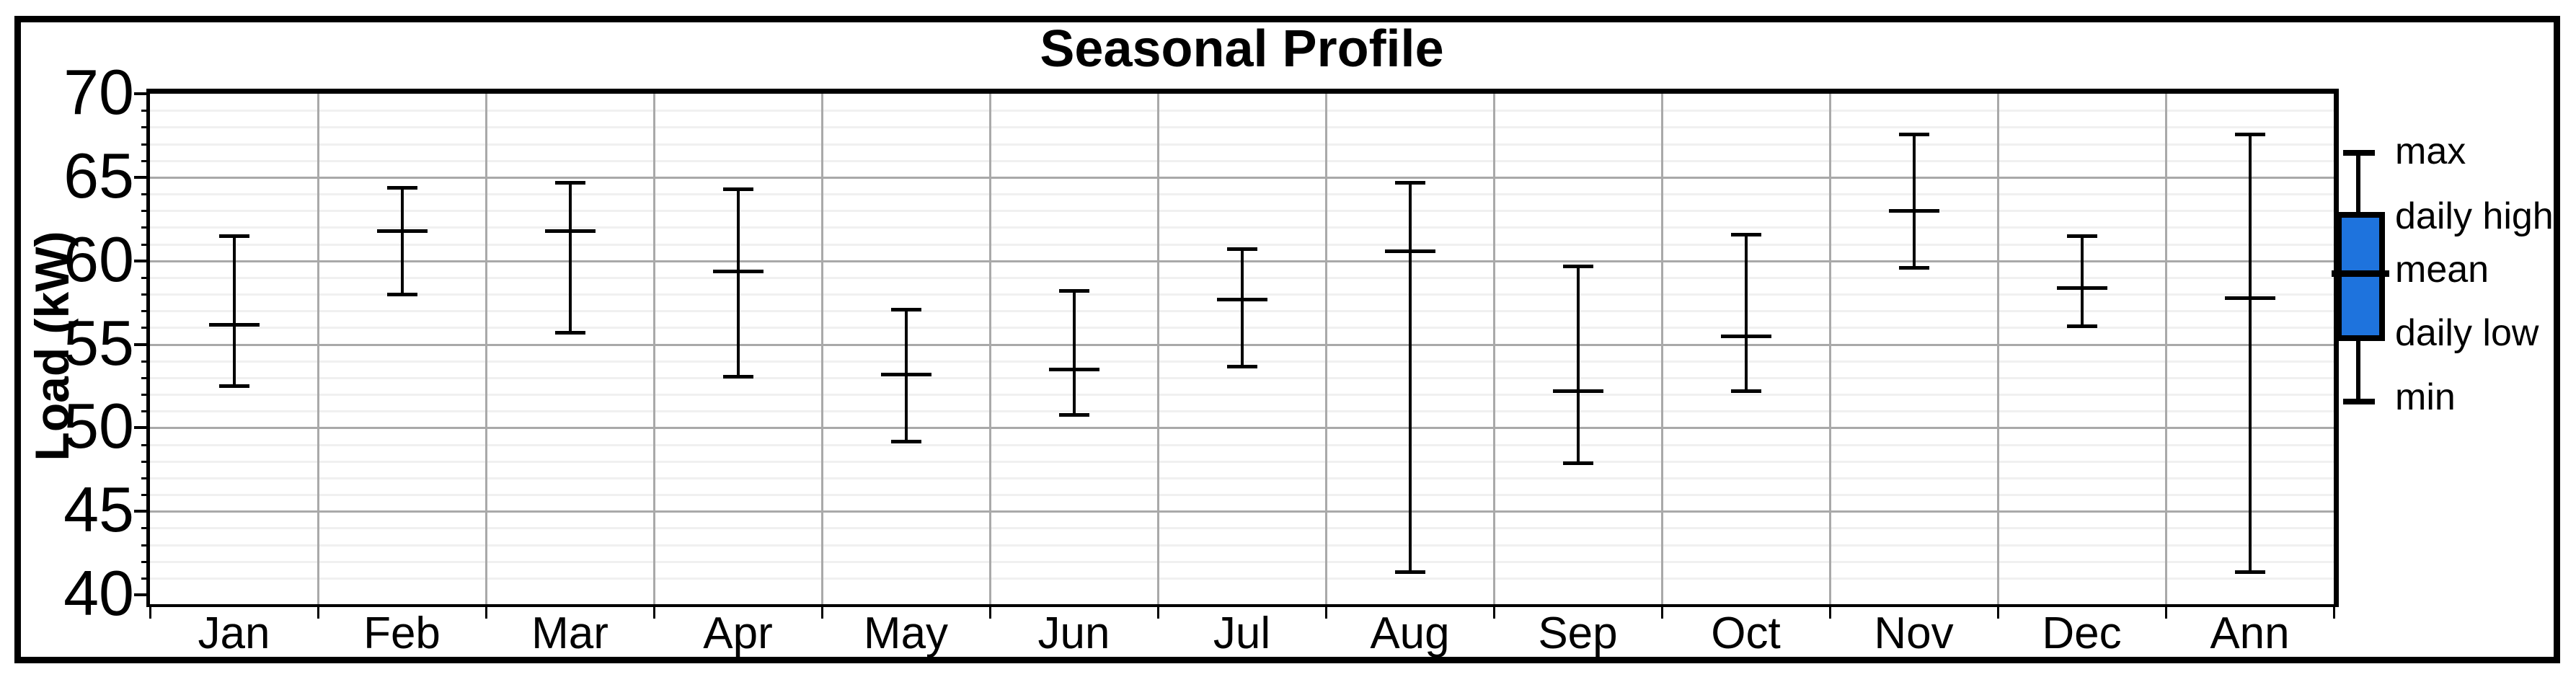 The height and width of the screenshot is (677, 2576). I want to click on mean-line-oct, so click(1745, 336).